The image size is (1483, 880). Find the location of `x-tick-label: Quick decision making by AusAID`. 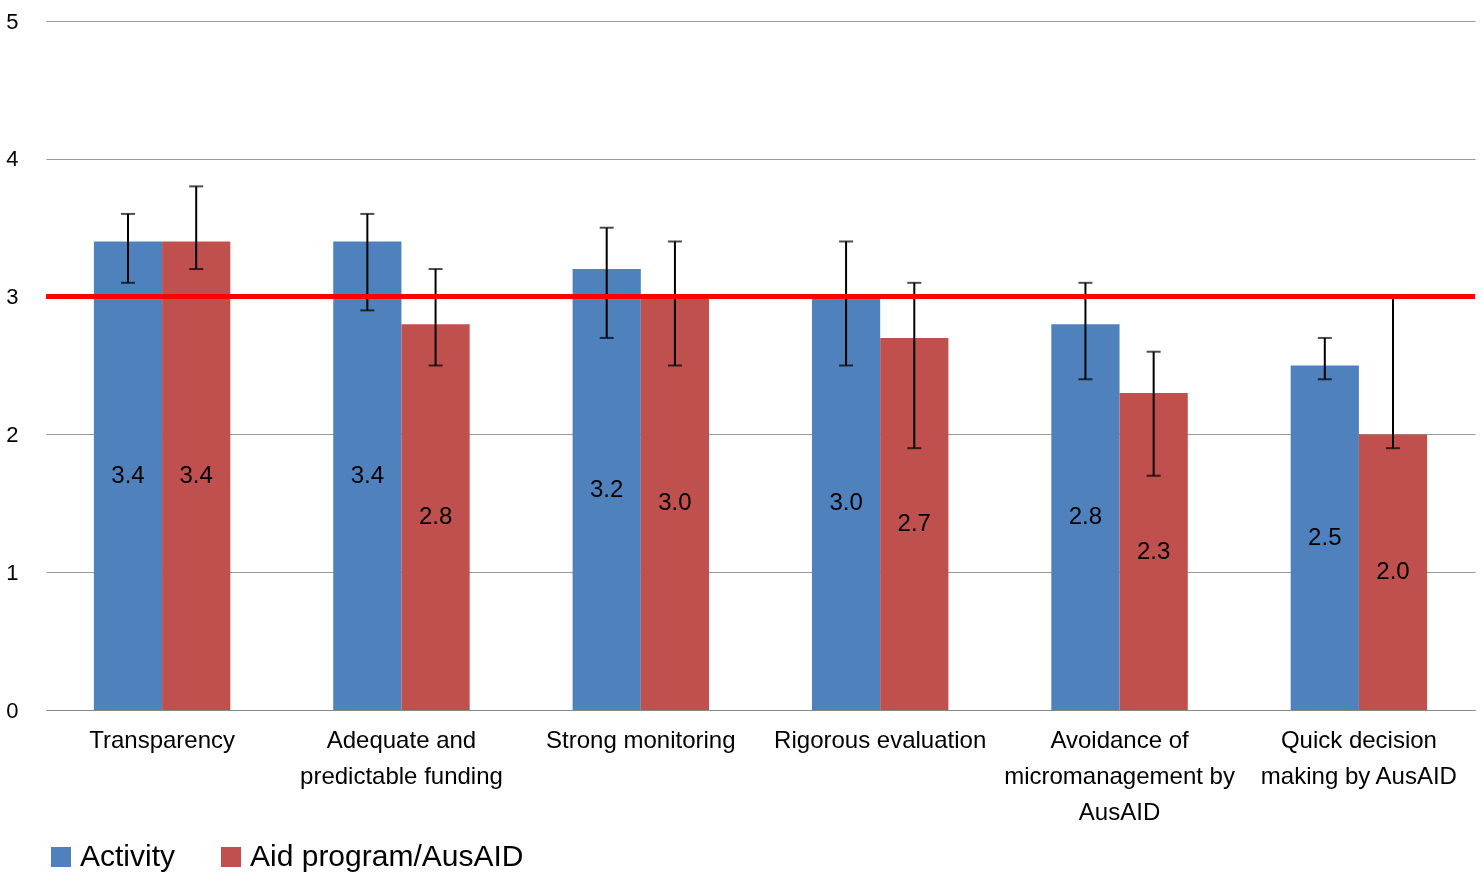

x-tick-label: Quick decision making by AusAID is located at coordinates (1358, 757).